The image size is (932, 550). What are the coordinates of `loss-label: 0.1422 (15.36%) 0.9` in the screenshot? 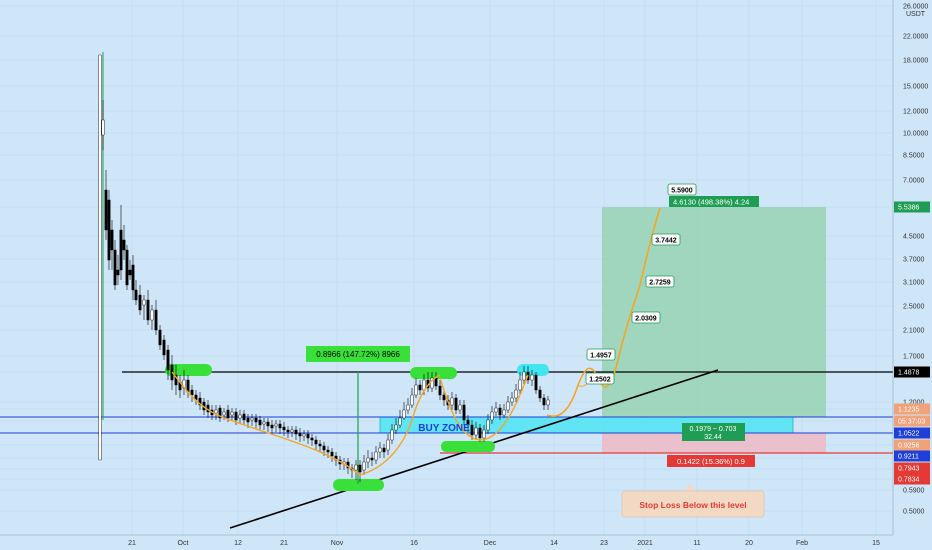 It's located at (711, 461).